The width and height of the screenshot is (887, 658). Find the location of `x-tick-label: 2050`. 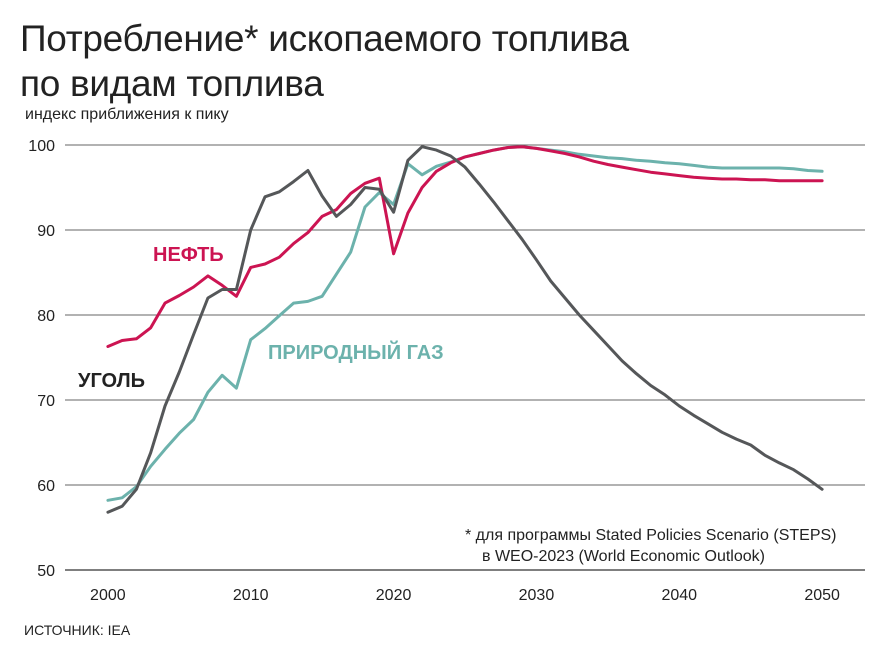

x-tick-label: 2050 is located at coordinates (822, 595).